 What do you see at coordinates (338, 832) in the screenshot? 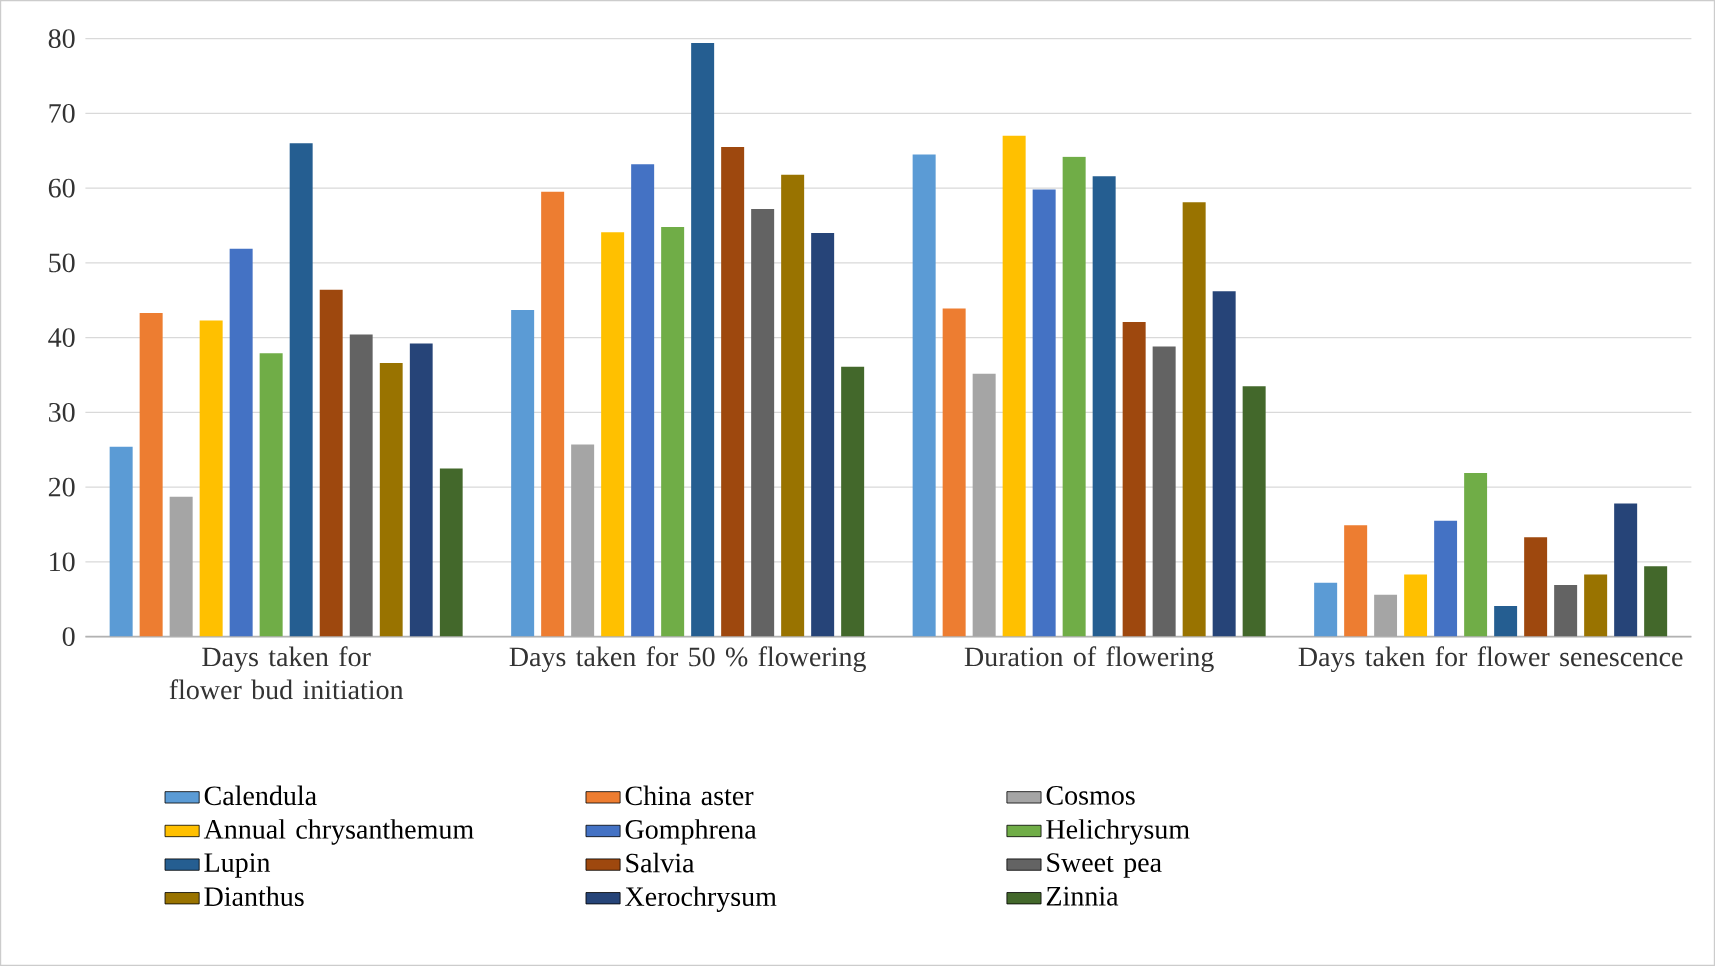
I see `legend-label: Annual chrysanthemum` at bounding box center [338, 832].